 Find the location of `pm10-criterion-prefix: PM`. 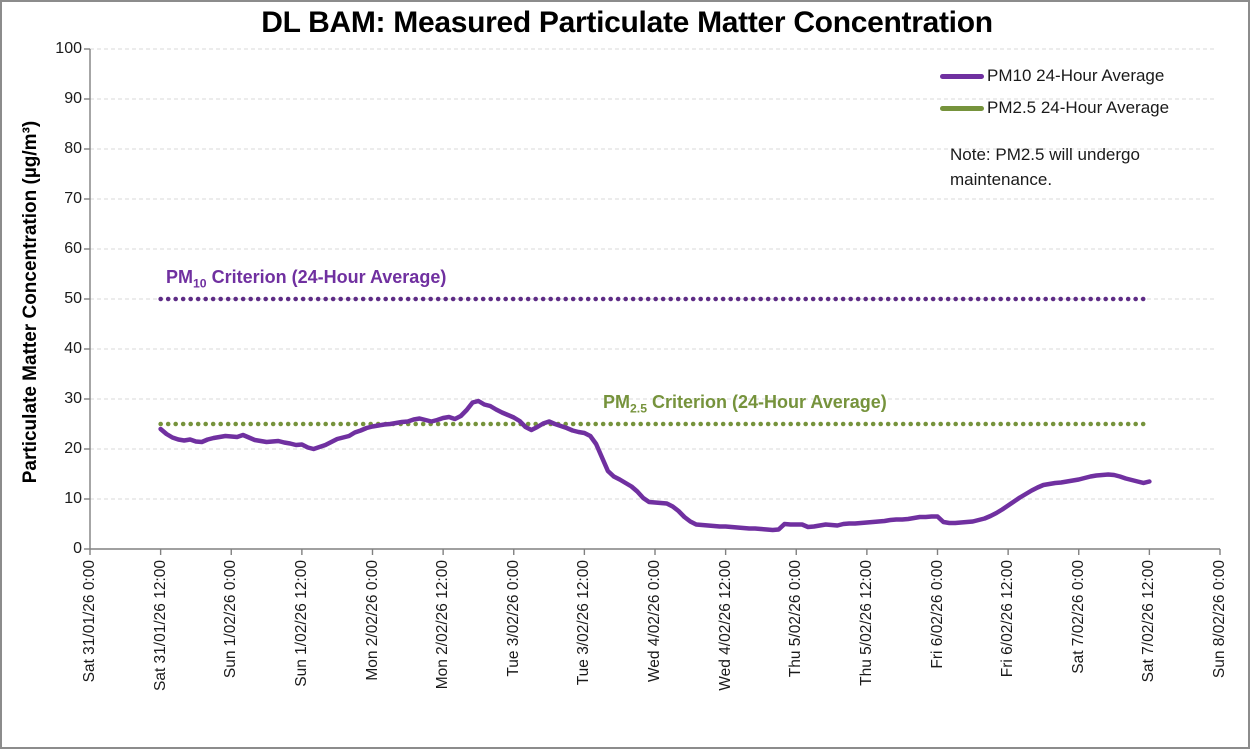

pm10-criterion-prefix: PM is located at coordinates (179, 277).